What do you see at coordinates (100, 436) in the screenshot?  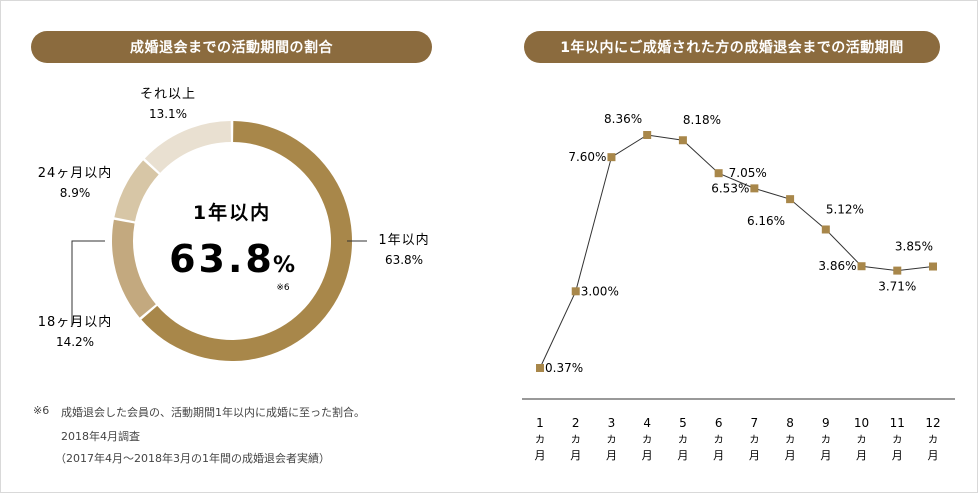 I see `footnote-line2: 2018年4月調査` at bounding box center [100, 436].